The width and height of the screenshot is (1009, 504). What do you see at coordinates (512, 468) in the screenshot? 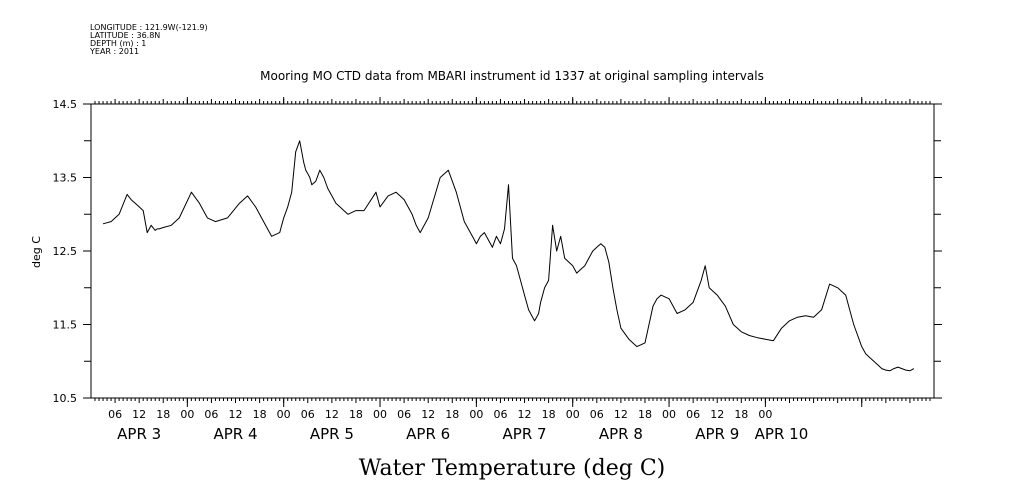
I see `x-axis-label: Water Temperature (deg C)` at bounding box center [512, 468].